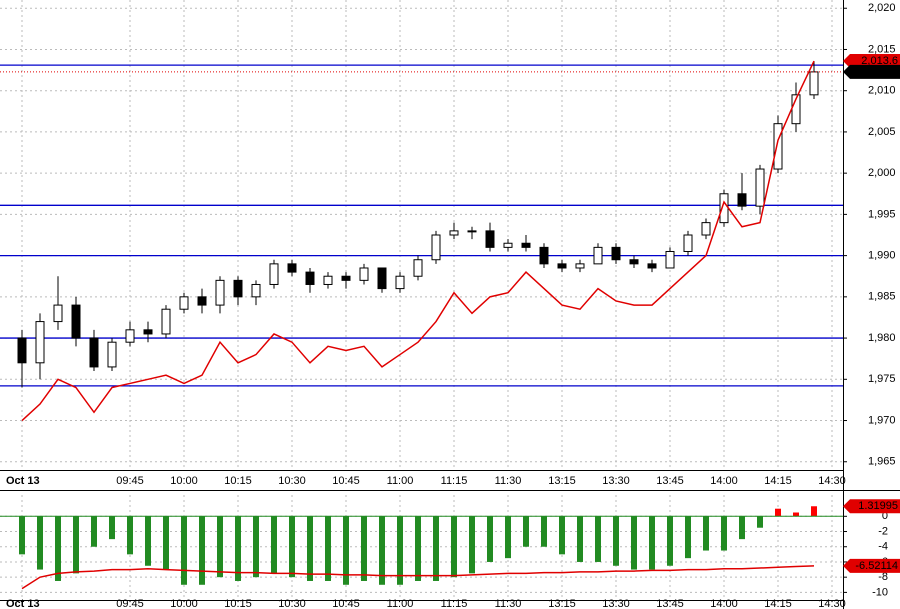  Describe the element at coordinates (832, 481) in the screenshot. I see `x-tick-label: 14:30` at that location.